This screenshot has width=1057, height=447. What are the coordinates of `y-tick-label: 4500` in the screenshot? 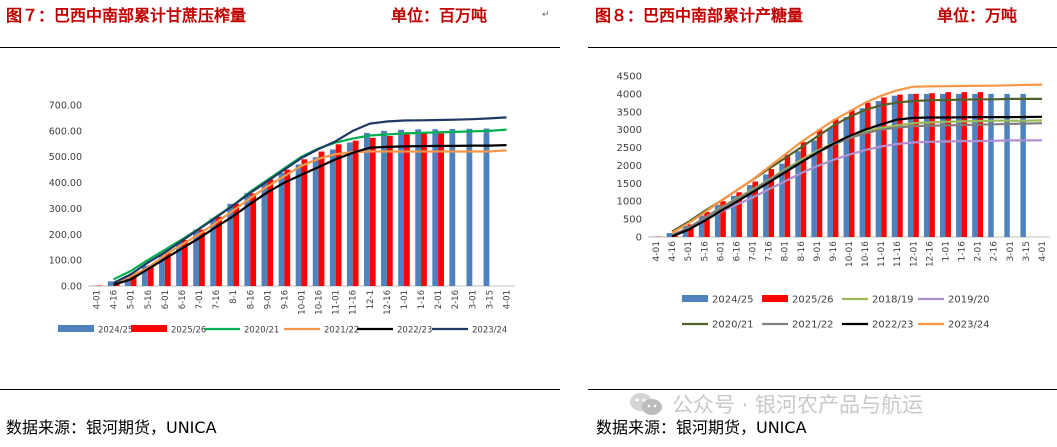 It's located at (629, 77).